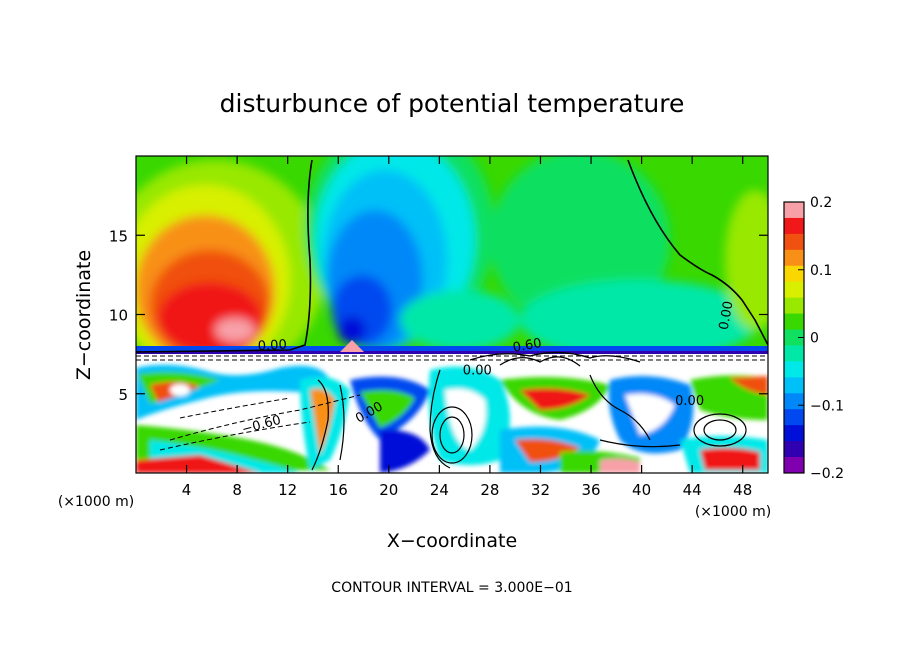 Image resolution: width=904 pixels, height=654 pixels. Describe the element at coordinates (527, 346) in the screenshot. I see `contour-label: 0.60` at that location.